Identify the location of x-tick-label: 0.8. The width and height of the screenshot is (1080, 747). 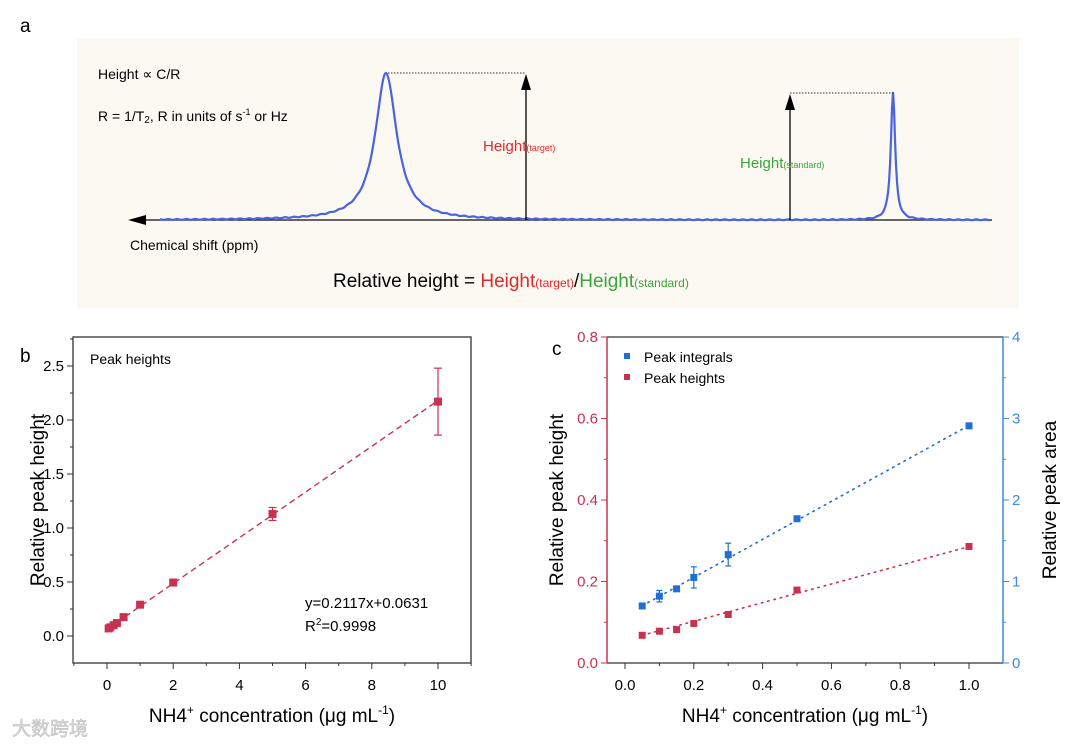
(900, 685).